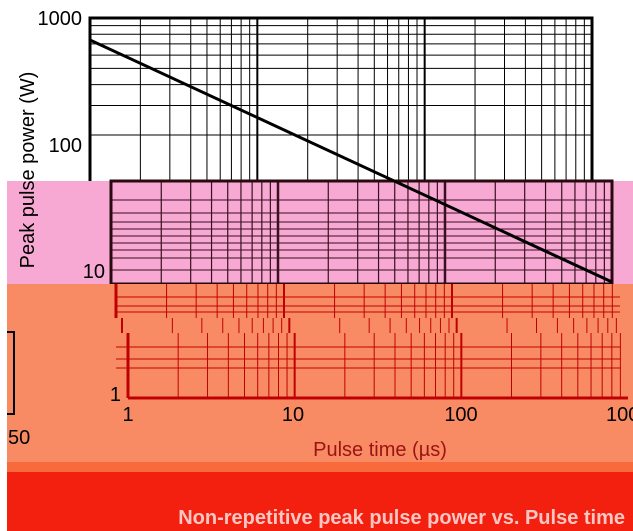 The height and width of the screenshot is (531, 633). I want to click on left-panel-fragment, so click(11, 373).